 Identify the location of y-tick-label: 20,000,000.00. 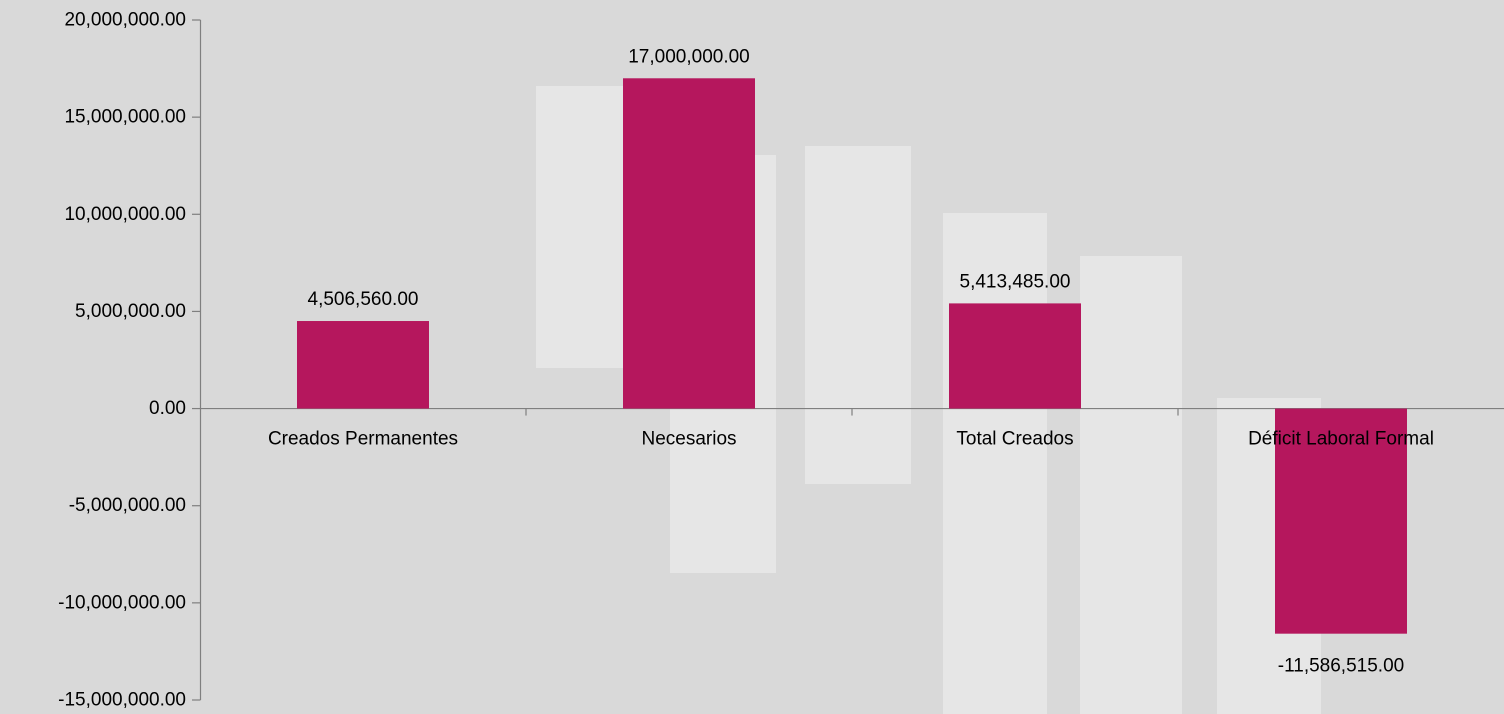
(125, 20).